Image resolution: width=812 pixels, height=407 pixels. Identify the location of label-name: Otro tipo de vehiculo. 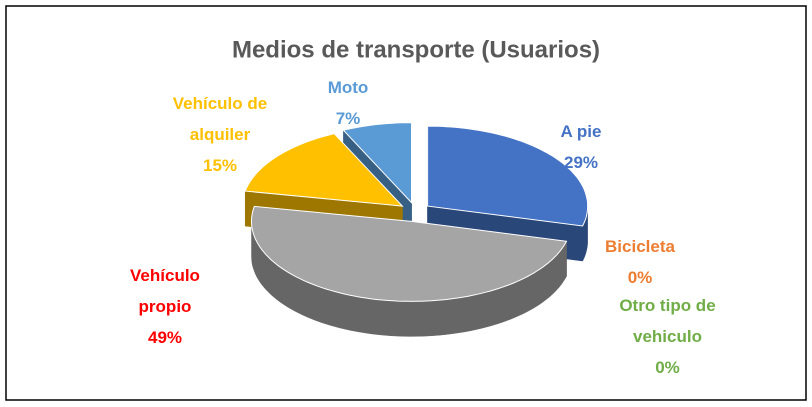
(667, 321).